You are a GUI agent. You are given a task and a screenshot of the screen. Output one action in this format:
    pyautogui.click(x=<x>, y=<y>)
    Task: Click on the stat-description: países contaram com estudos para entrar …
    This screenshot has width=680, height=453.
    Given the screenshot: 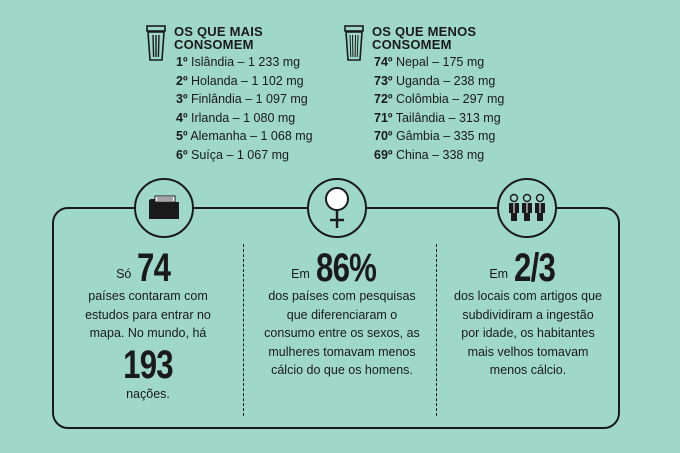 What is the action you would take?
    pyautogui.click(x=148, y=315)
    